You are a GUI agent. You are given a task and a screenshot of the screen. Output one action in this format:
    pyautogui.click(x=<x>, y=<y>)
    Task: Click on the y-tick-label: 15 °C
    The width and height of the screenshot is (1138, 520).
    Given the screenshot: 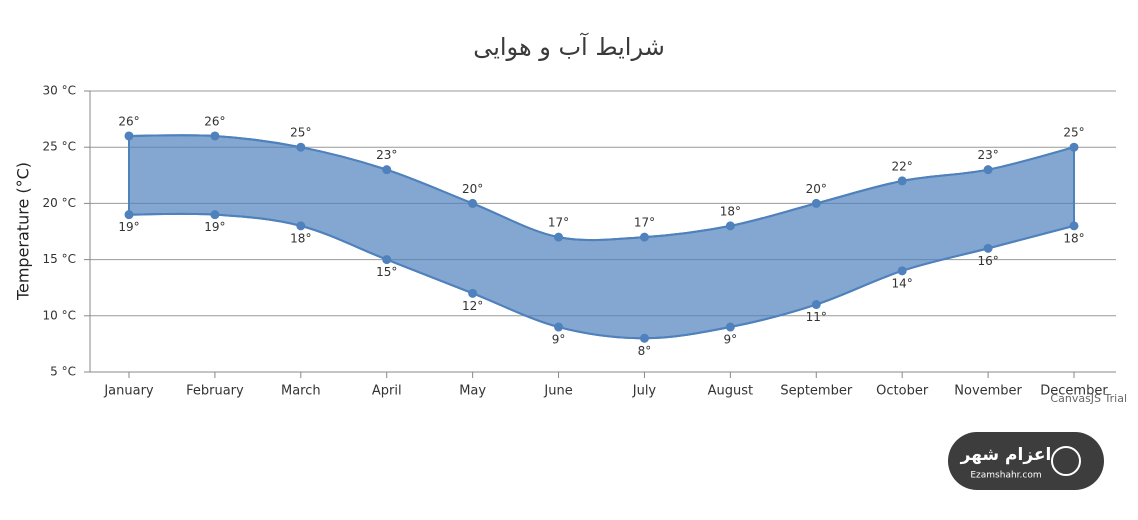 What is the action you would take?
    pyautogui.click(x=59, y=259)
    